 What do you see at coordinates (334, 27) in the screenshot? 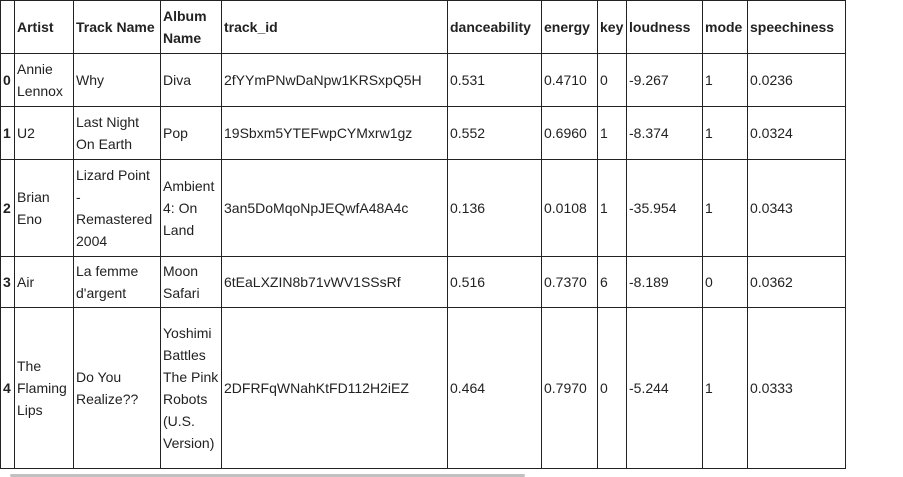
I see `column-header-track-id: track_id` at bounding box center [334, 27].